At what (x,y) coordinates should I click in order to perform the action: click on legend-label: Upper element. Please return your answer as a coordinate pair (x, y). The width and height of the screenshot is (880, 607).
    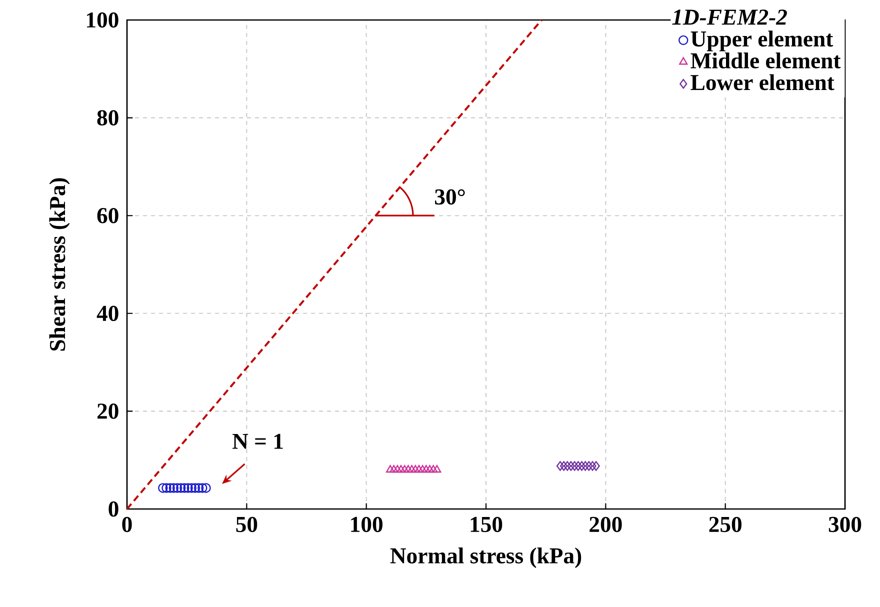
    Looking at the image, I should click on (762, 41).